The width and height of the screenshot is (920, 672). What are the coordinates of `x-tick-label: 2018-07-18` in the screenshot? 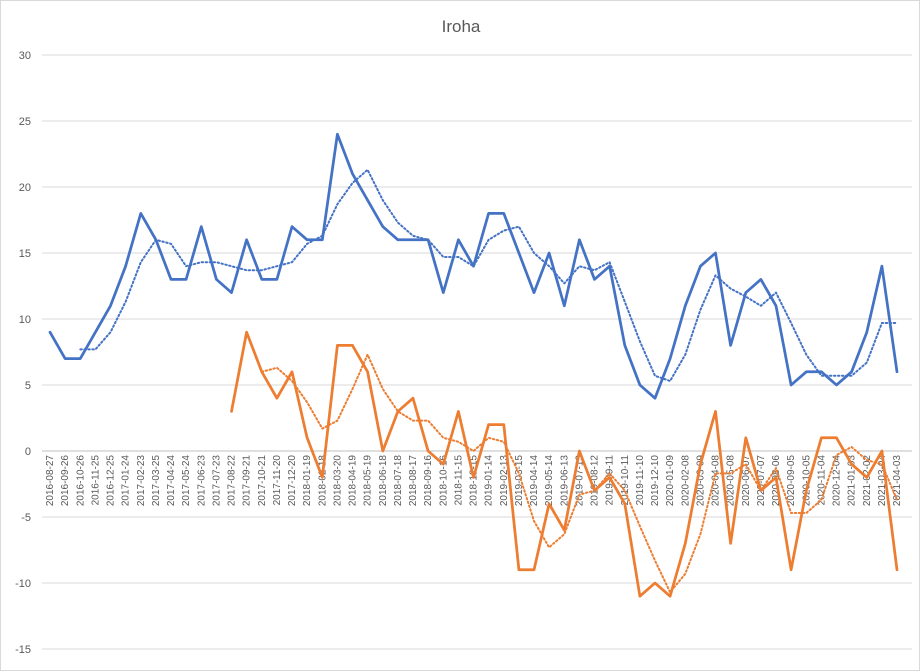 It's located at (398, 481).